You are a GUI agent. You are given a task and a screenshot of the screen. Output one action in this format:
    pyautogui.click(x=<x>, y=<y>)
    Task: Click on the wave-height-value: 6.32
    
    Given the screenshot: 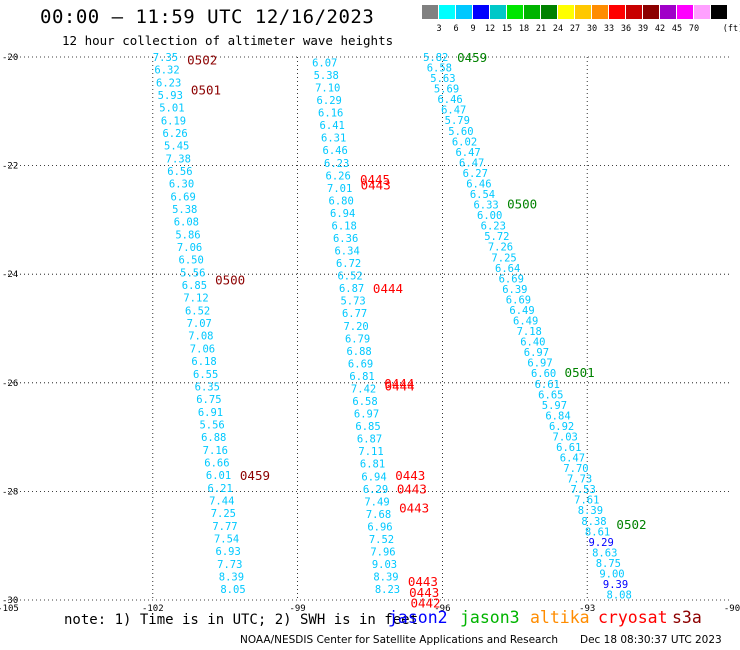 What is the action you would take?
    pyautogui.click(x=166, y=71)
    